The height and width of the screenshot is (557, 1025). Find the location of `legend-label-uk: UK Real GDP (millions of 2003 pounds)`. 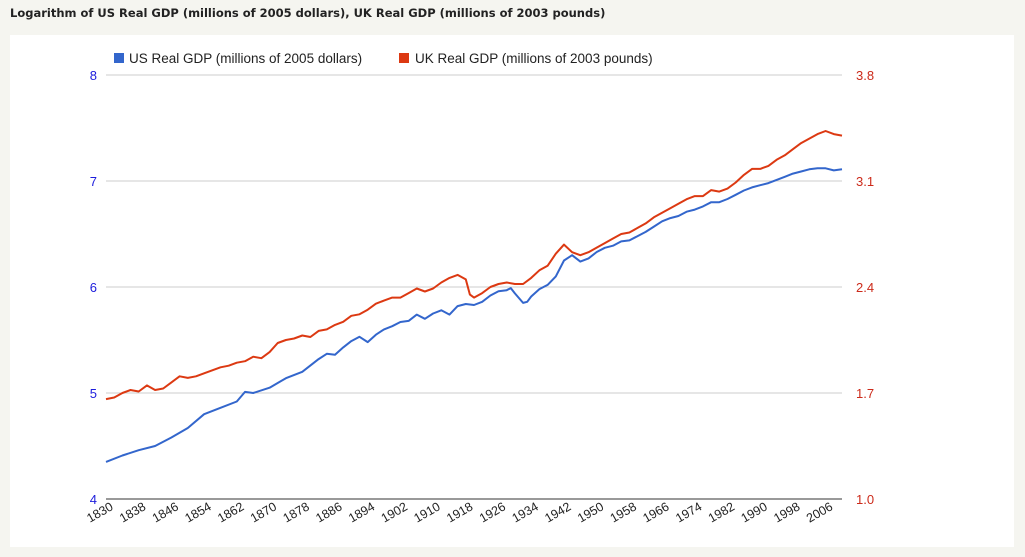

legend-label-uk: UK Real GDP (millions of 2003 pounds) is located at coordinates (534, 58).